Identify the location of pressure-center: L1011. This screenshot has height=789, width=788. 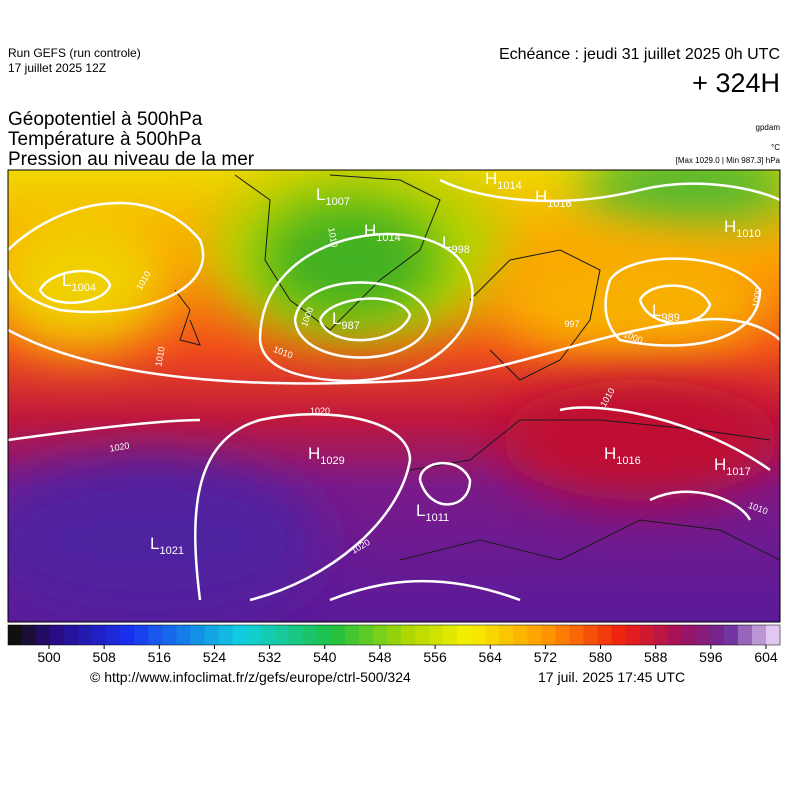
(432, 512).